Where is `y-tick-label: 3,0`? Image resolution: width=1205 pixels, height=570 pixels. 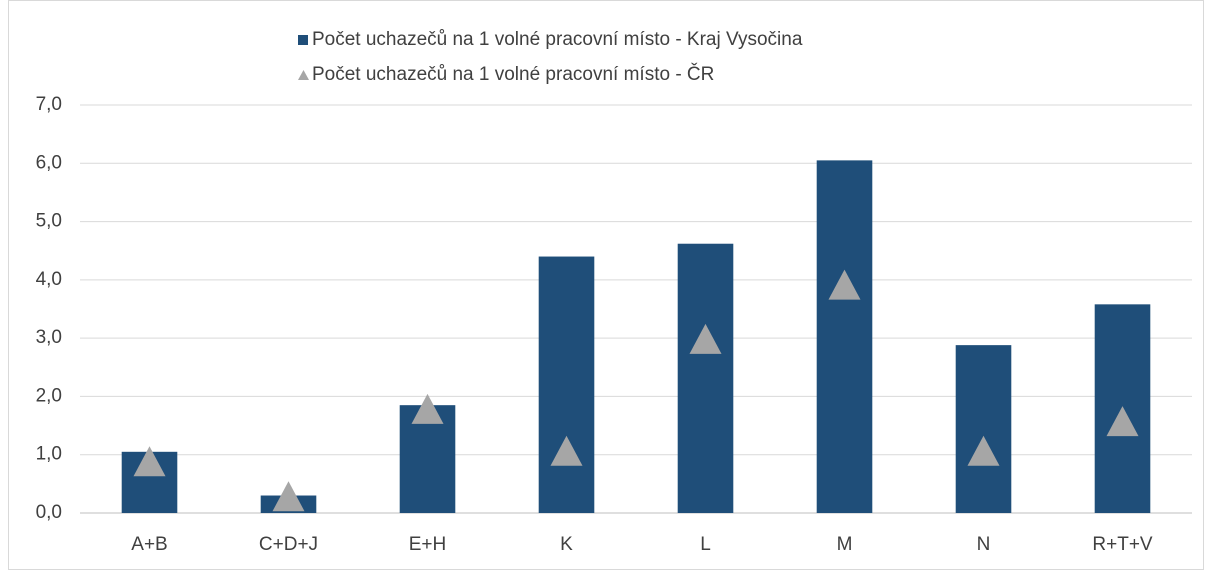
y-tick-label: 3,0 is located at coordinates (49, 337).